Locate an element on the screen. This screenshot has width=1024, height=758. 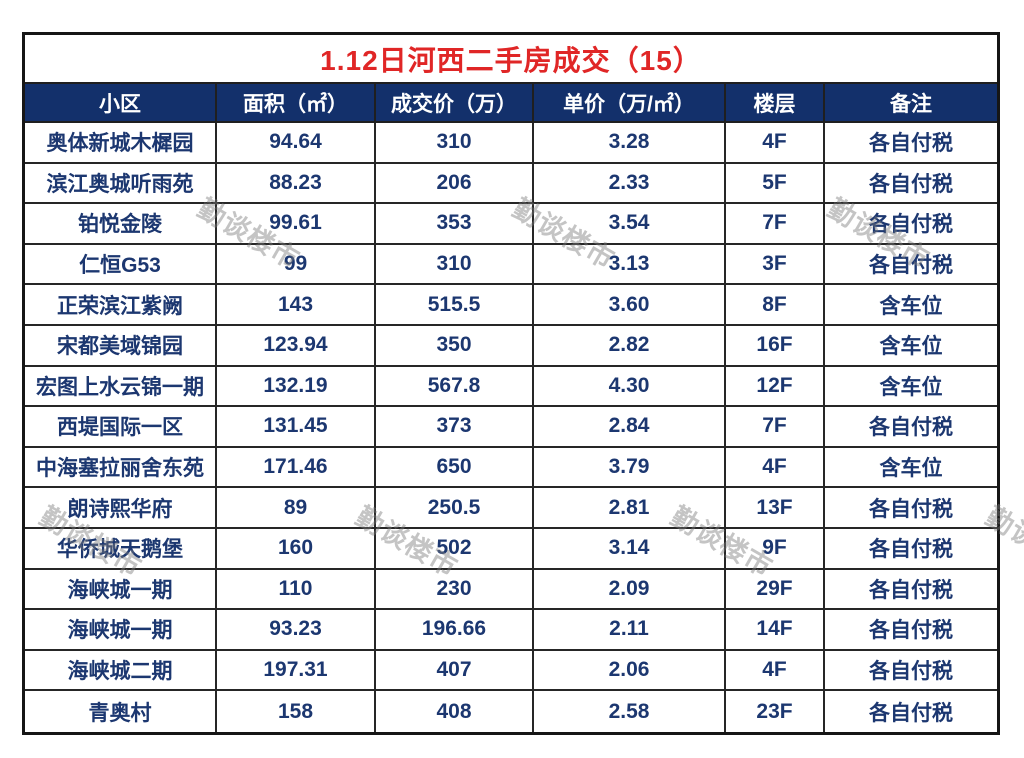
table-header-row: 小区 面积（㎡） 成交价（万） 单价（万/㎡） 楼层 备注 is located at coordinates (511, 103).